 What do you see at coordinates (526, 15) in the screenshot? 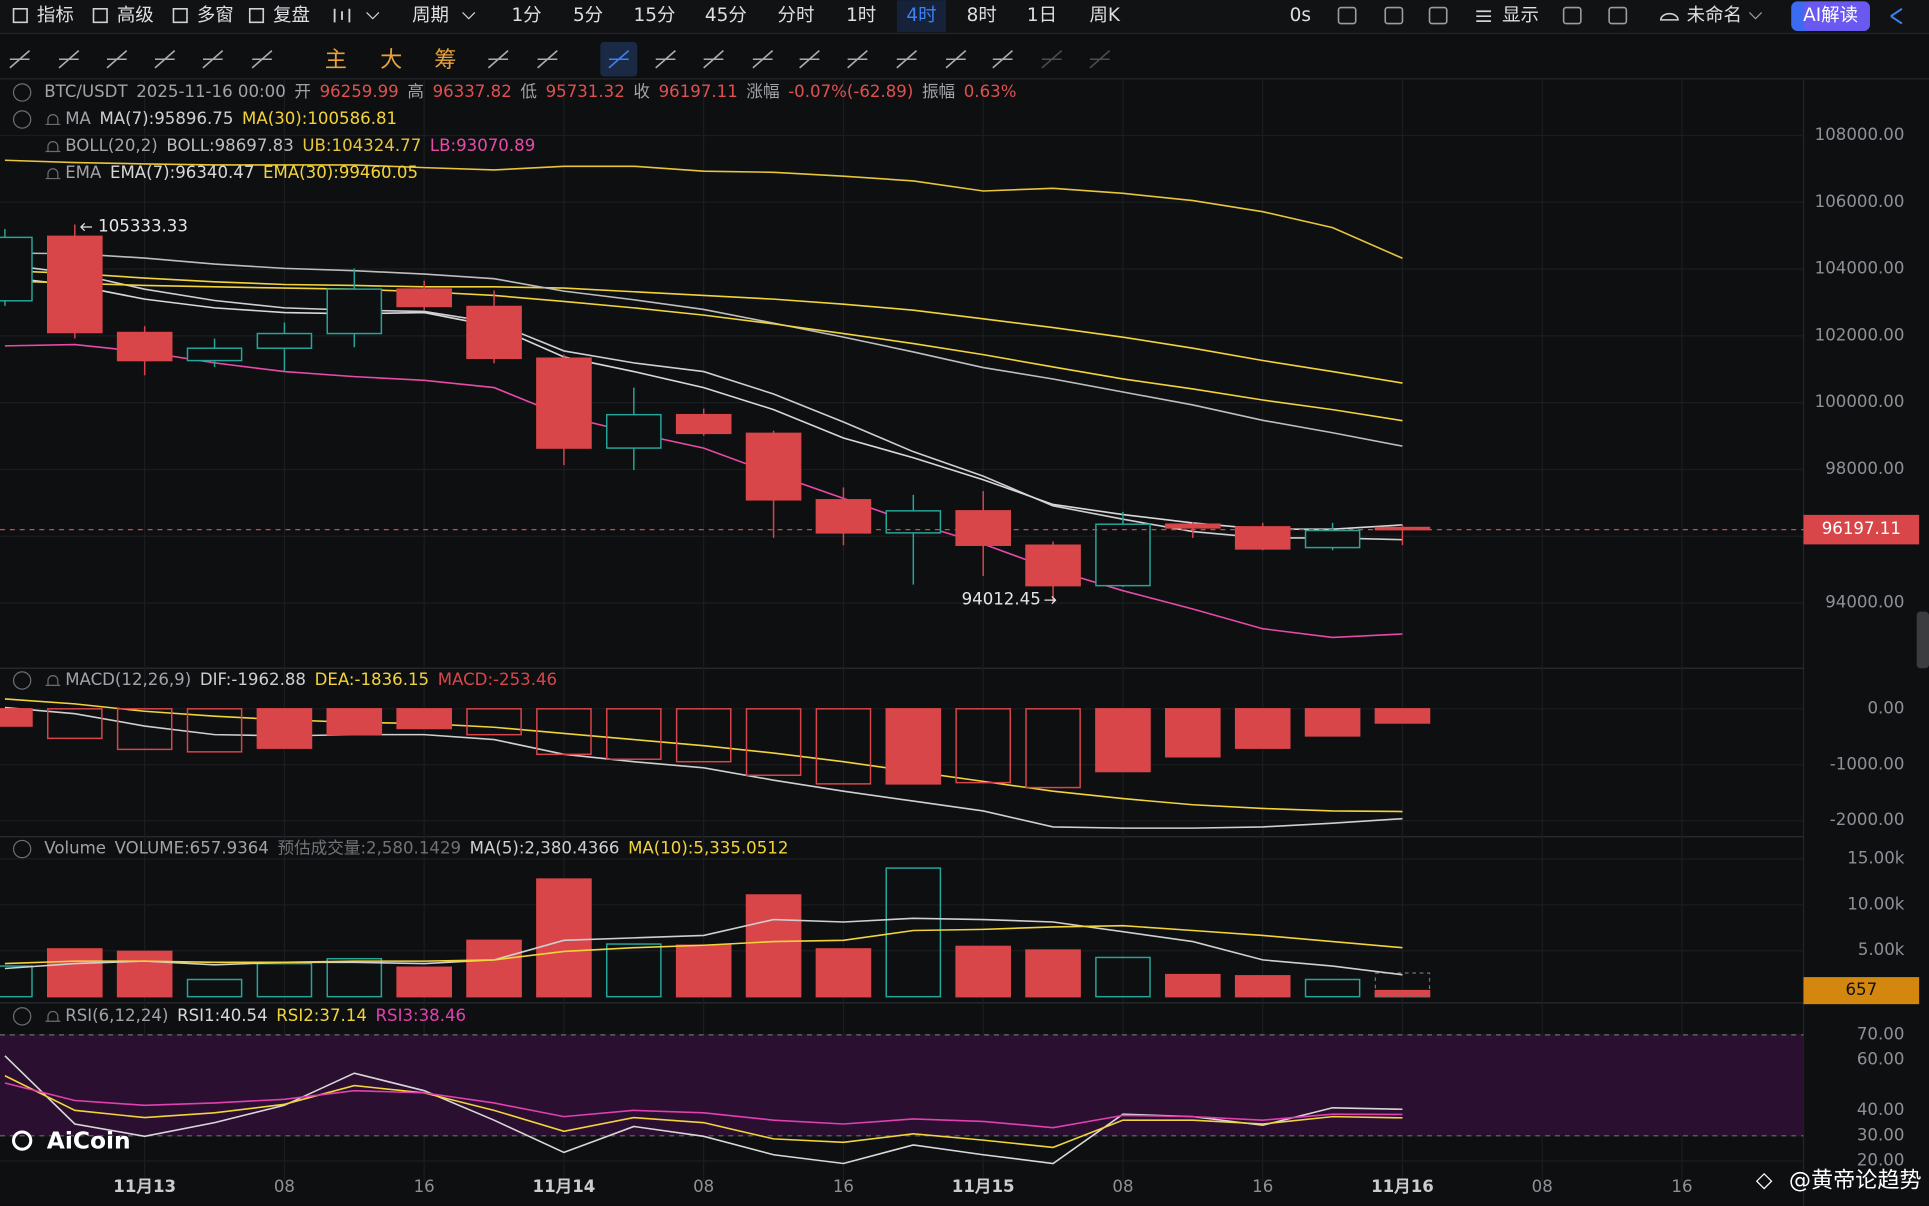
I see `period-item: 1分` at bounding box center [526, 15].